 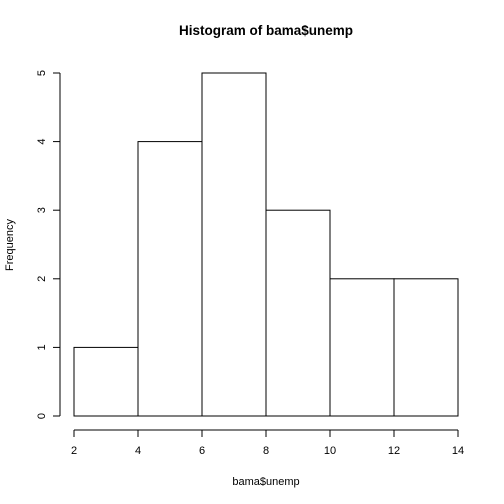 I want to click on y-axis: 0 1 2 3 4 5, so click(x=48, y=244).